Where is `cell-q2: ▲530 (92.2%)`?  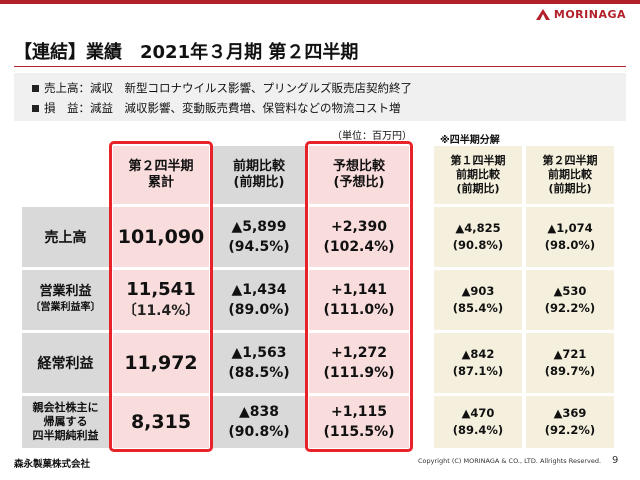 cell-q2: ▲530 (92.2%) is located at coordinates (570, 300).